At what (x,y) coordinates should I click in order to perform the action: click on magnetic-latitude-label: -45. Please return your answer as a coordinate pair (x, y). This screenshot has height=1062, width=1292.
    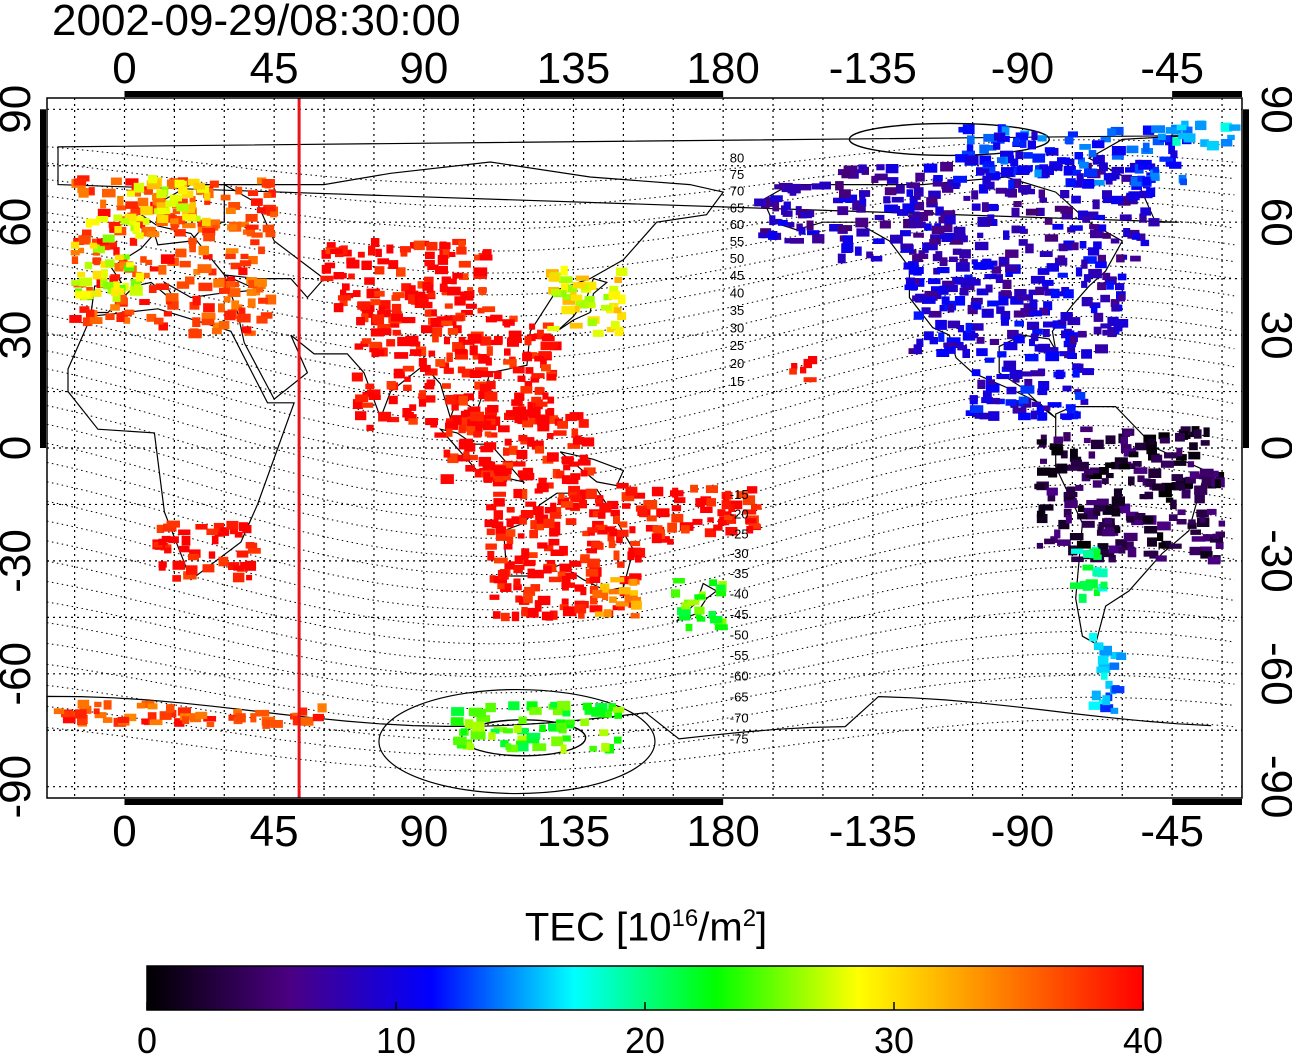
    Looking at the image, I should click on (739, 614).